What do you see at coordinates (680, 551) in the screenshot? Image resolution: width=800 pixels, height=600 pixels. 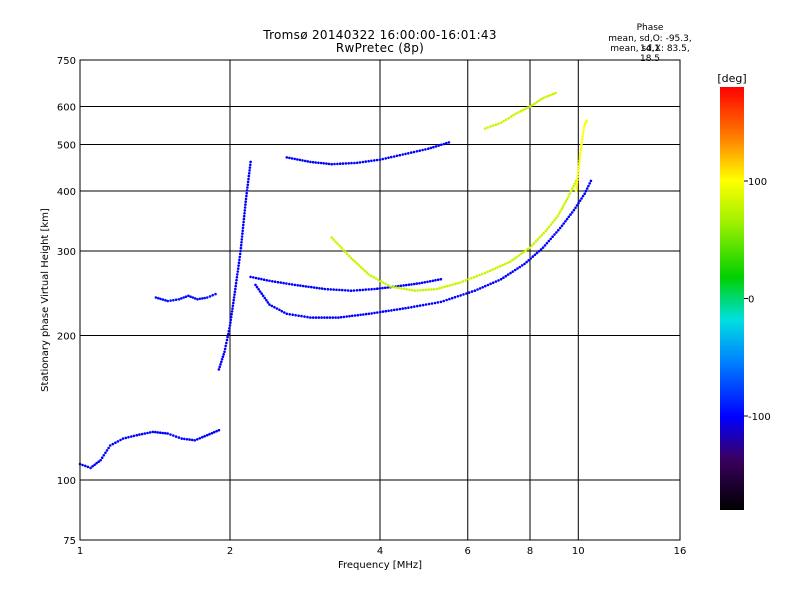 I see `x-tick-label: 16` at bounding box center [680, 551].